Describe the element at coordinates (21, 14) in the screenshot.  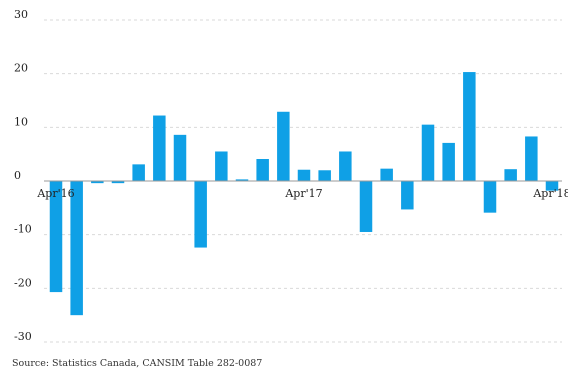
I see `y-tick-label: 30` at that location.